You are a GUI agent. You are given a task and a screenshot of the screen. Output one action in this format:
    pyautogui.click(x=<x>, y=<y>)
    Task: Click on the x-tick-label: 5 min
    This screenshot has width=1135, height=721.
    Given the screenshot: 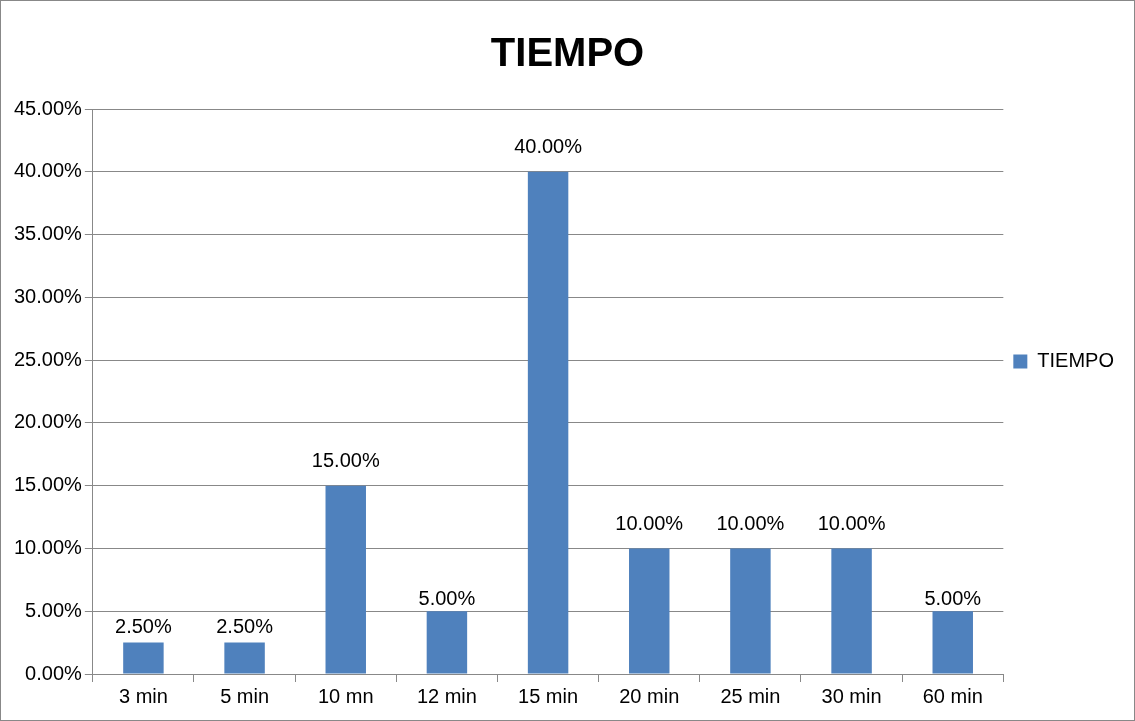 What is the action you would take?
    pyautogui.click(x=245, y=695)
    